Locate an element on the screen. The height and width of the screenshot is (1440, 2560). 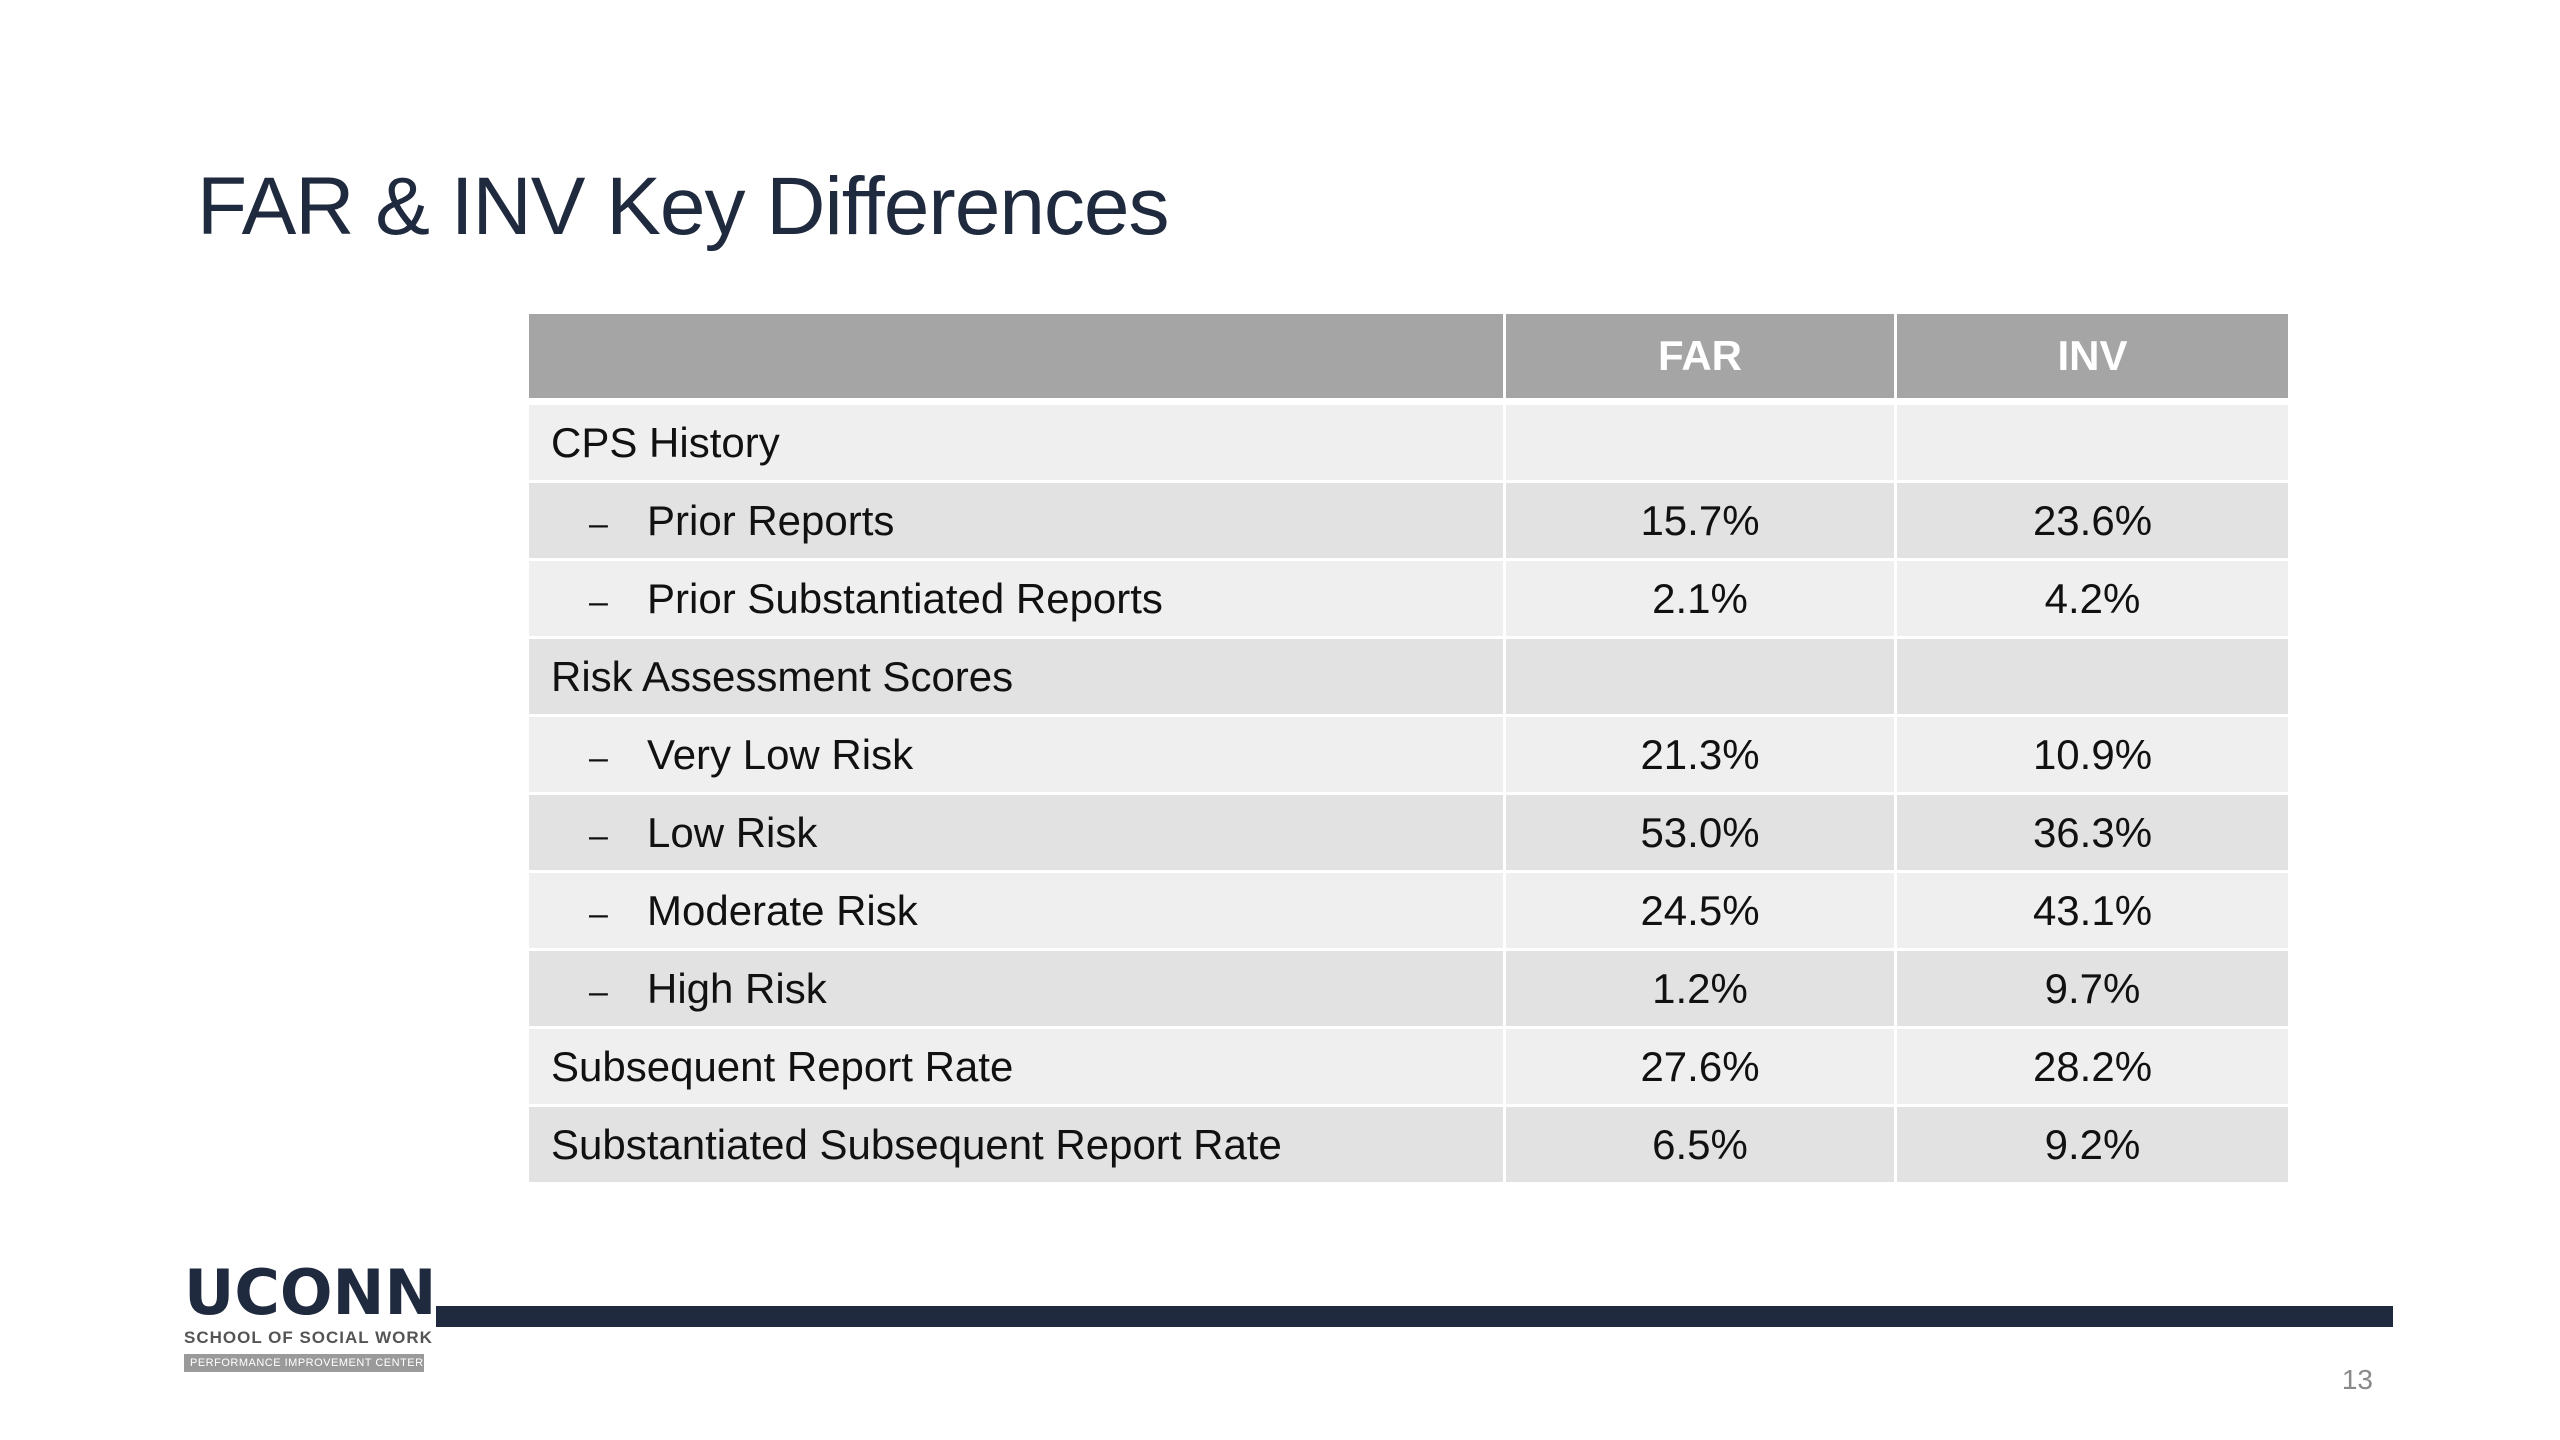
row-label-cell: – Prior Reports is located at coordinates (1017, 522).